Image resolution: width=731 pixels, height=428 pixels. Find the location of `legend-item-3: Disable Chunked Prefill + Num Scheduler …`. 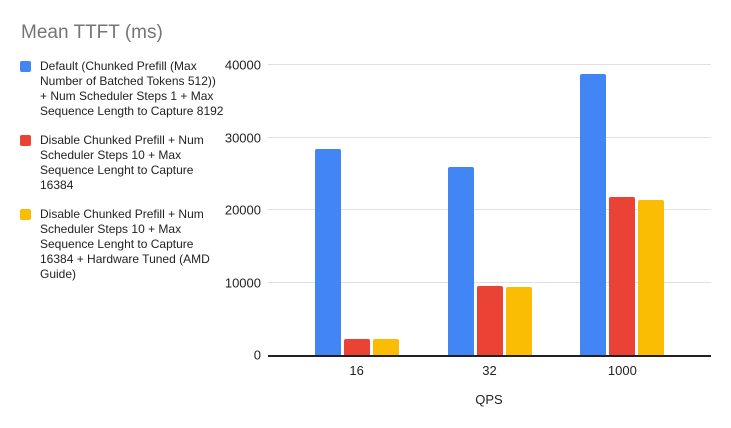

legend-item-3: Disable Chunked Prefill + Num Scheduler … is located at coordinates (126, 244).